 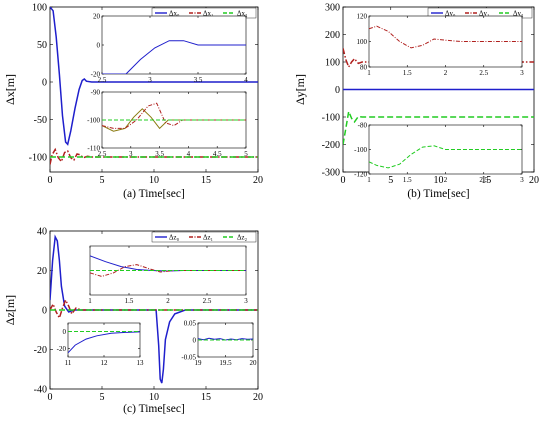 What do you see at coordinates (154, 180) in the screenshot?
I see `panel-0-xtick-label: 10` at bounding box center [154, 180].